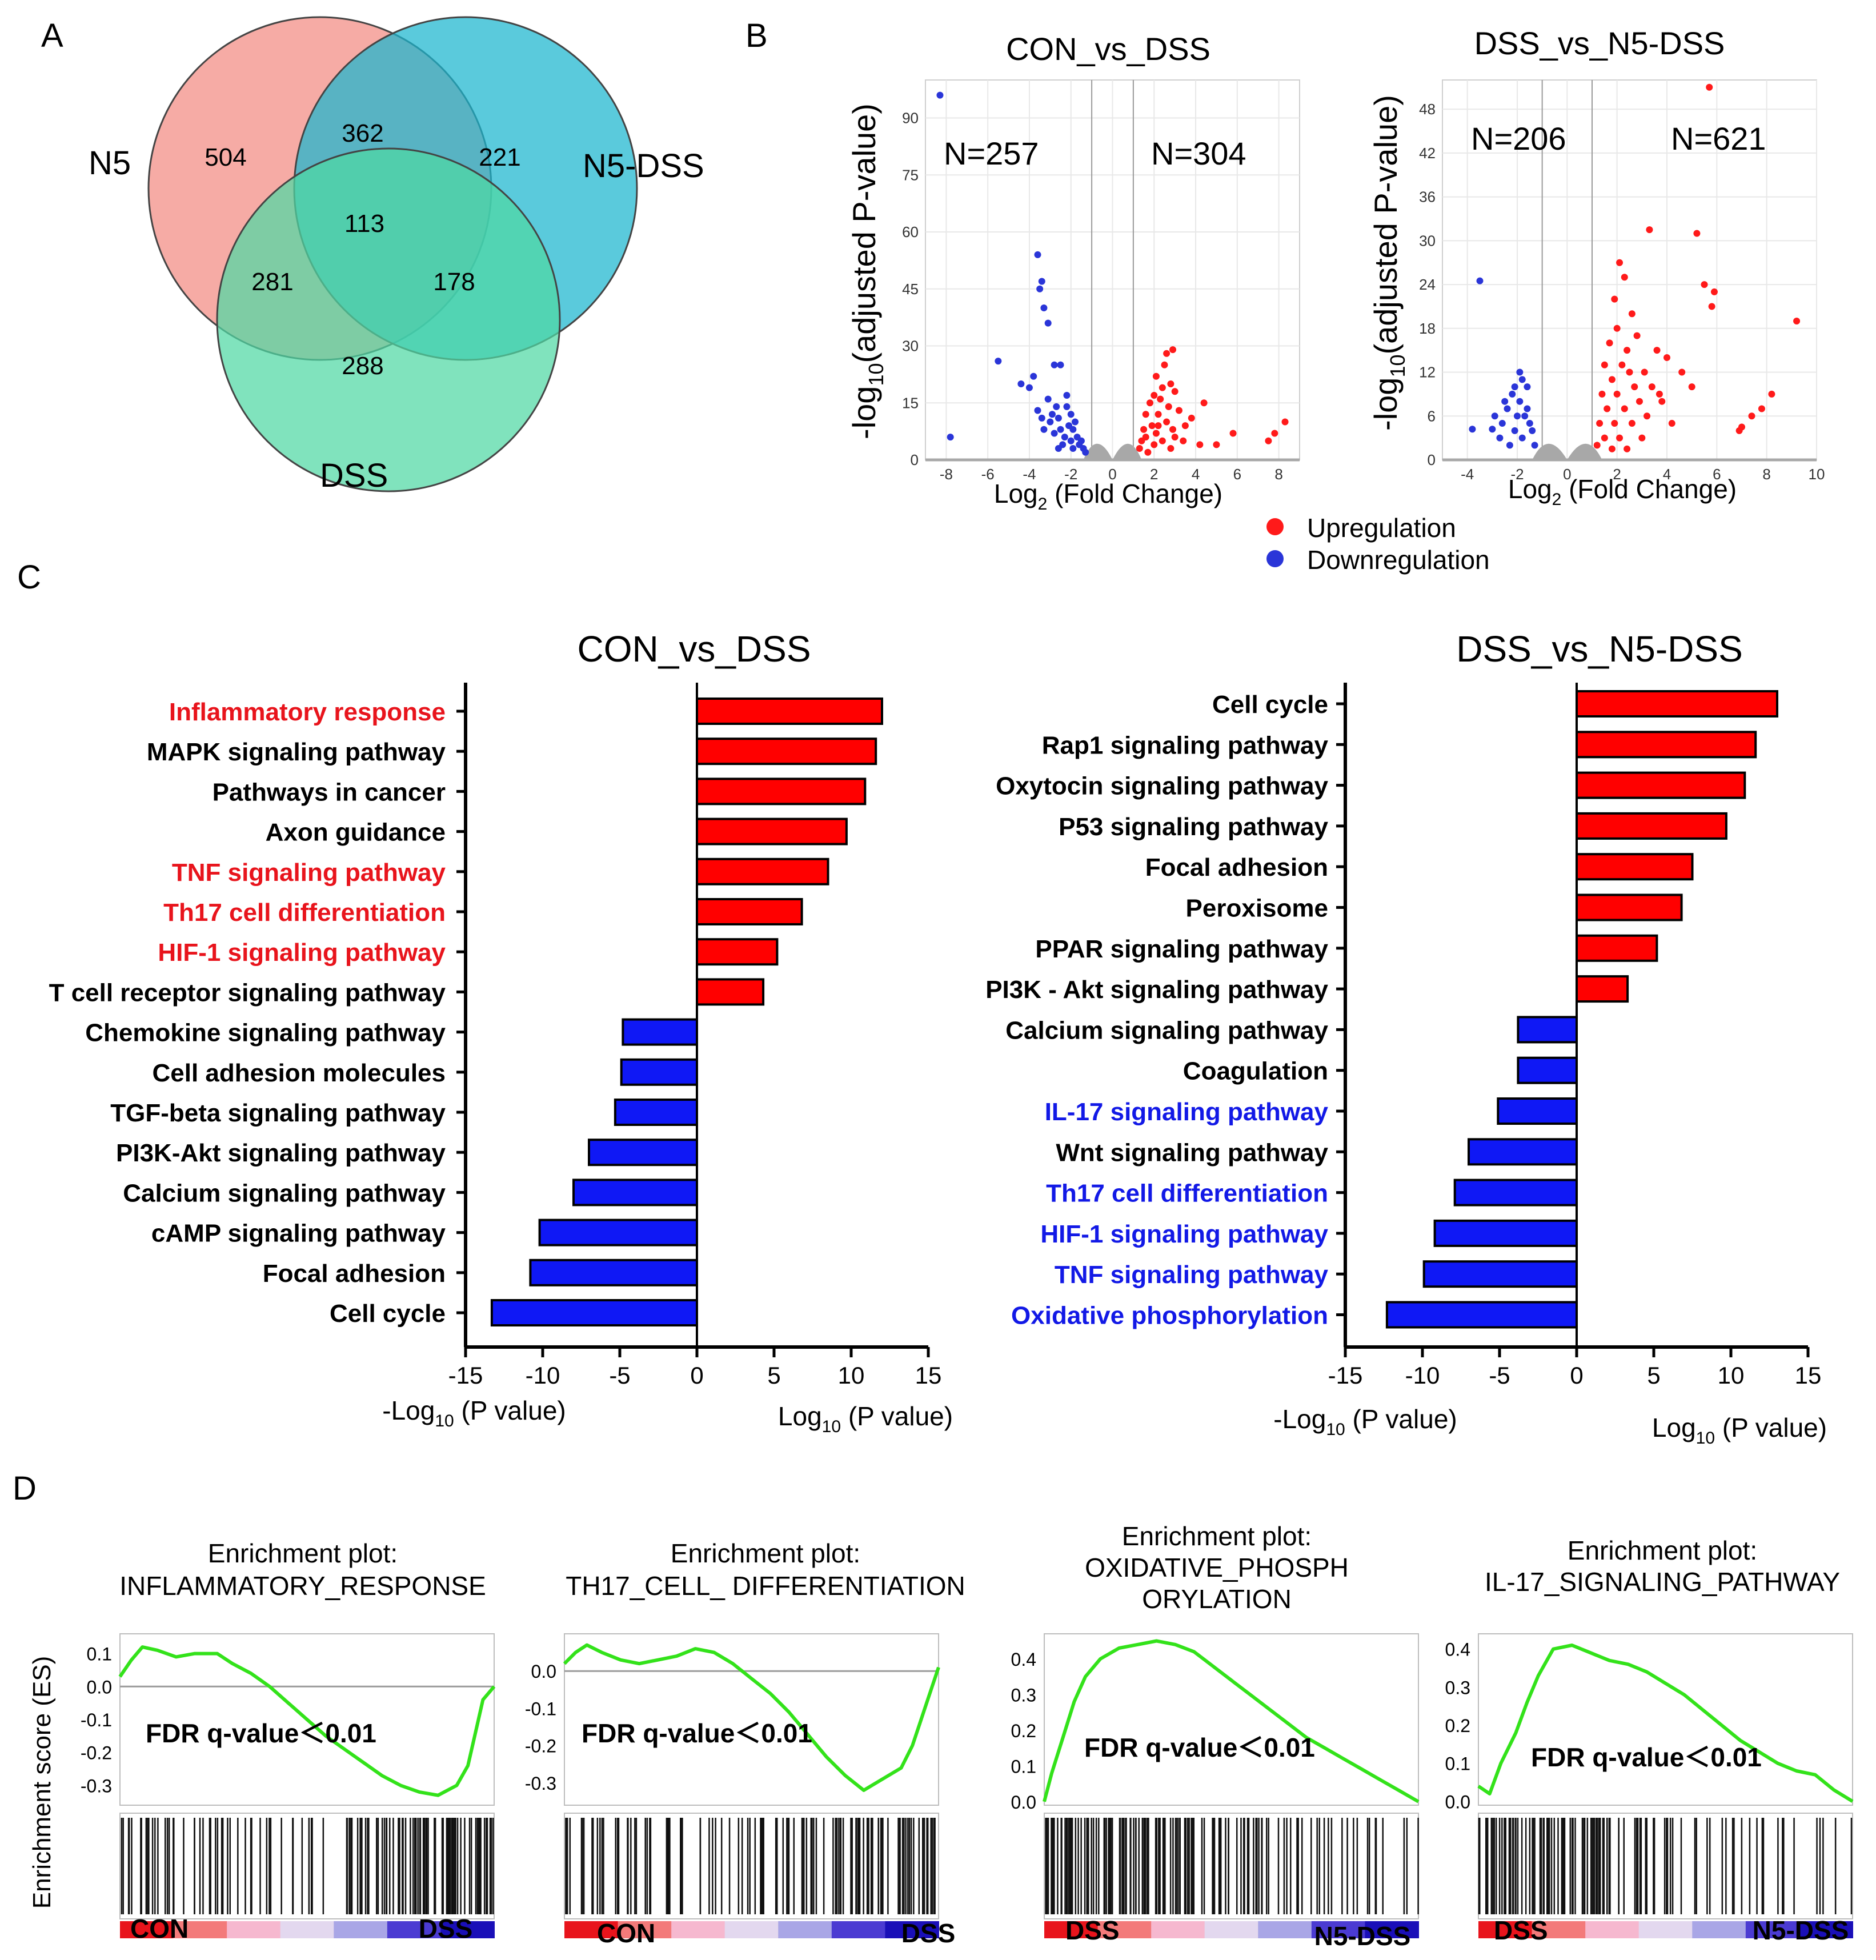  I want to click on gsea-2-ytick-label: -0.2, so click(540, 1746).